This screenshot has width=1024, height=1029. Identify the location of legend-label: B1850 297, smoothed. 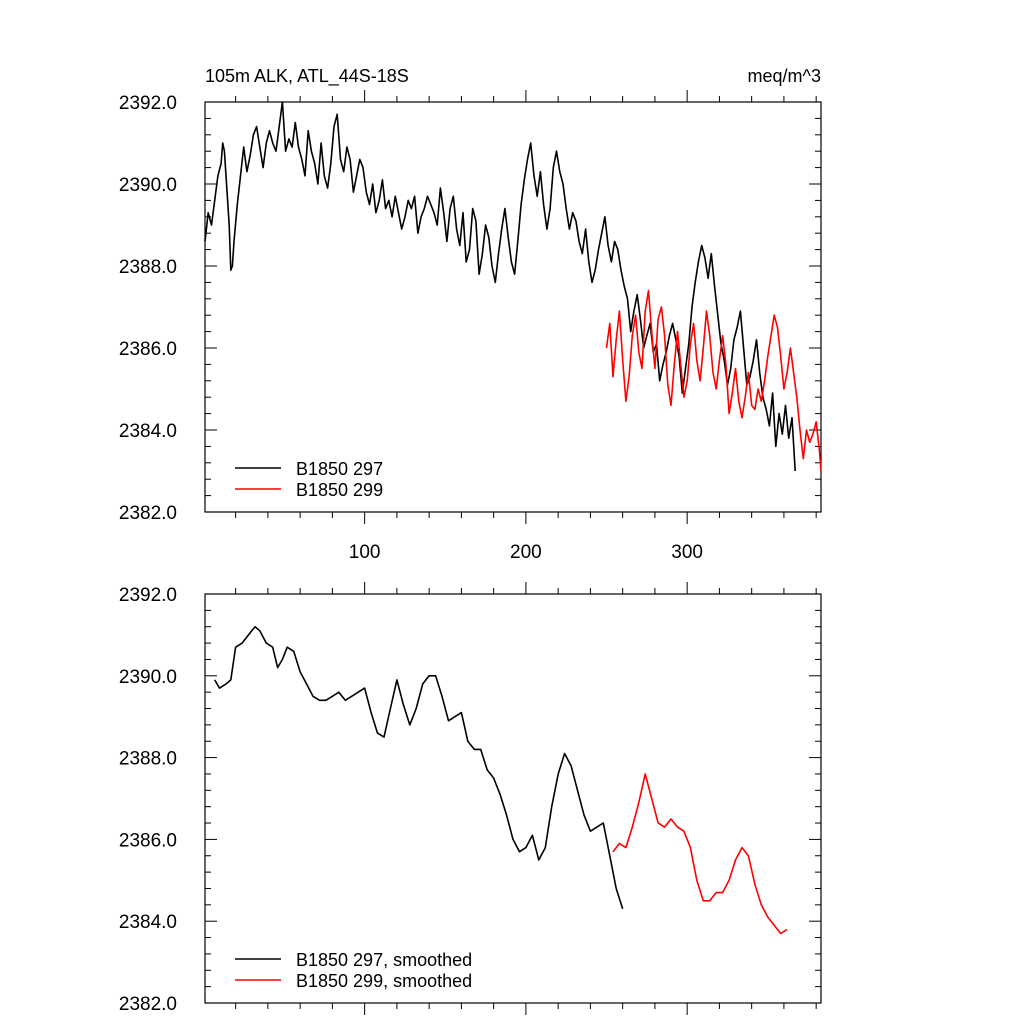
(384, 960).